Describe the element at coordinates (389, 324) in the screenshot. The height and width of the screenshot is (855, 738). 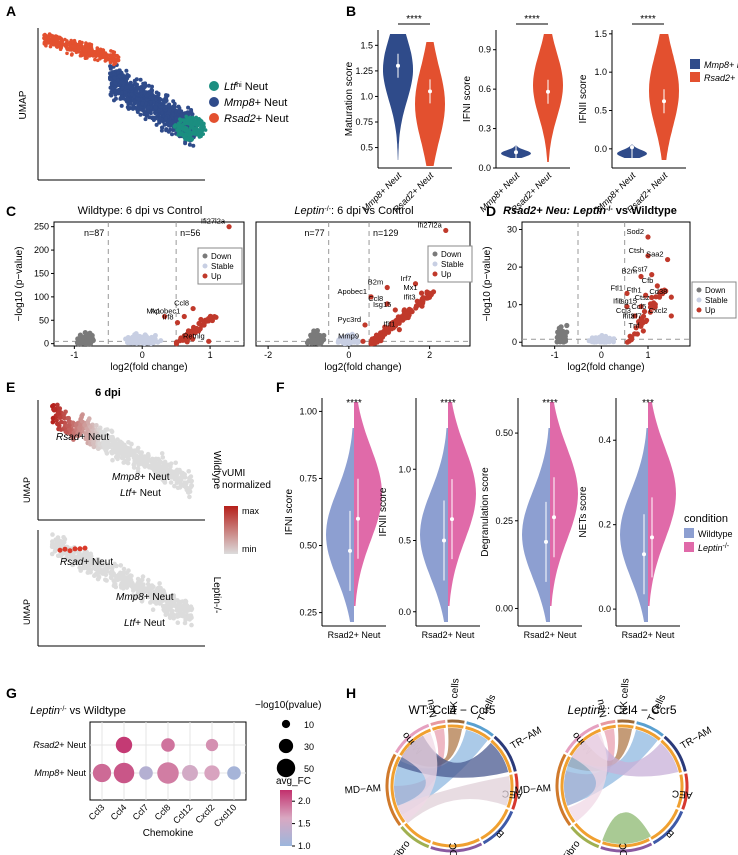
I see `gene-label: Ifit1` at that location.